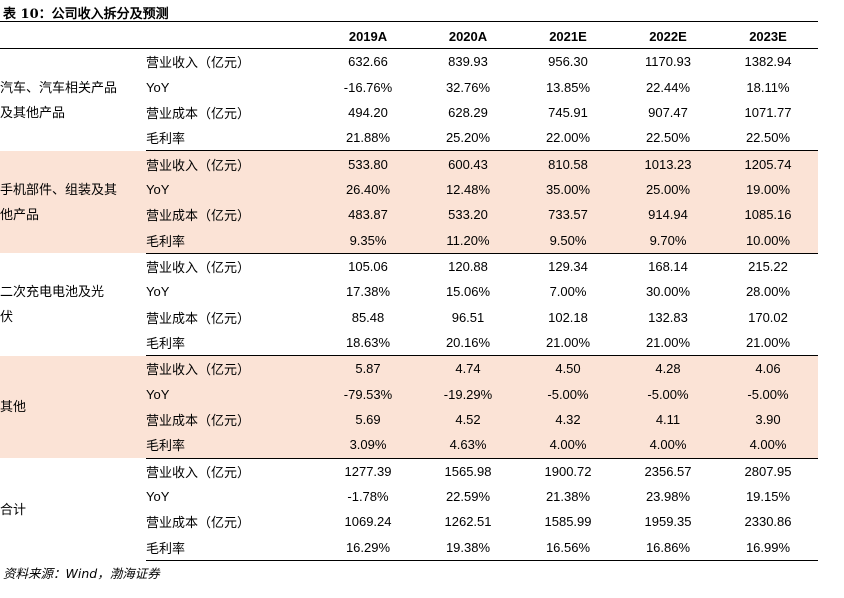 The width and height of the screenshot is (844, 598). What do you see at coordinates (768, 36) in the screenshot?
I see `header-2023e: 2023E` at bounding box center [768, 36].